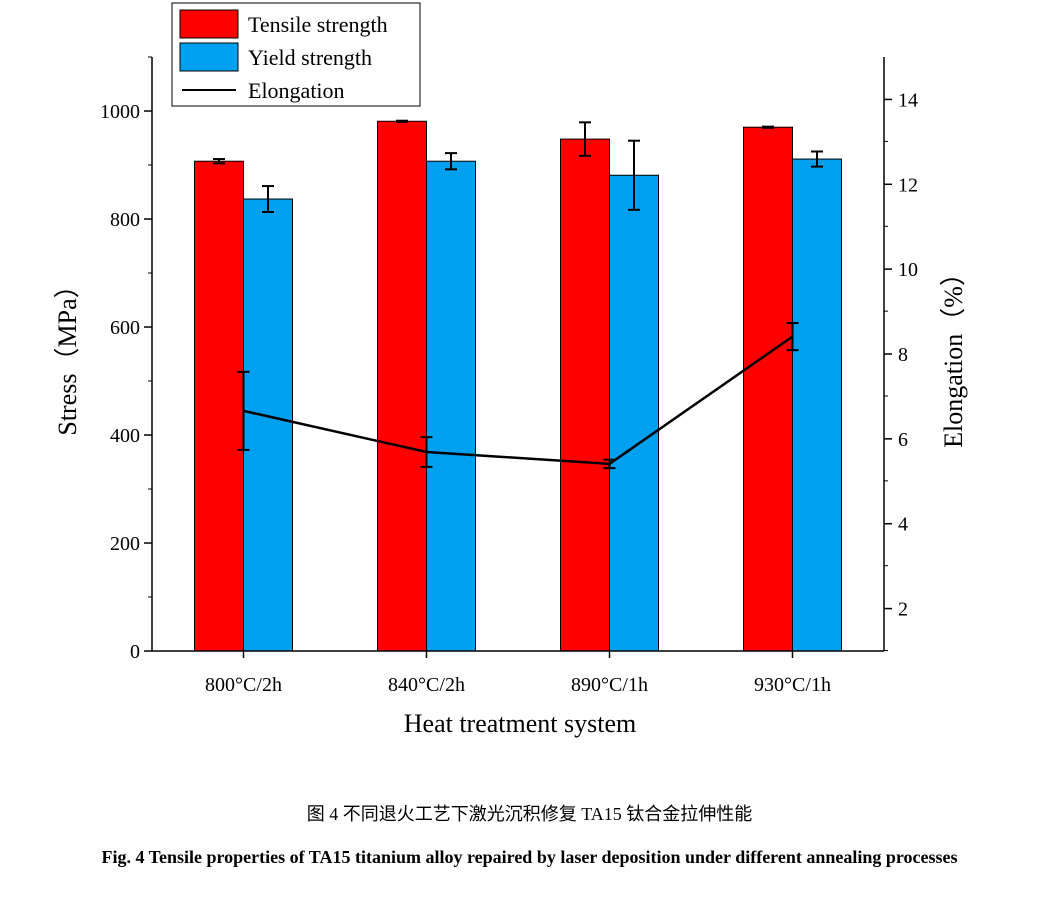  What do you see at coordinates (426, 685) in the screenshot?
I see `x-tick-label: 840°C/2h` at bounding box center [426, 685].